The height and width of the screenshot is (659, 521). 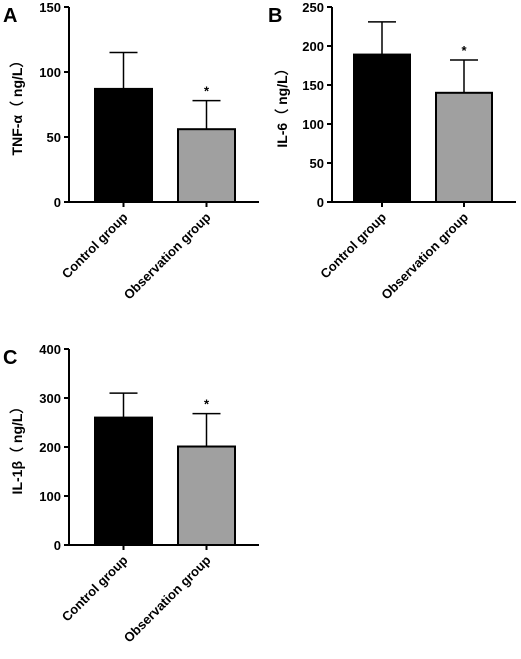 What do you see at coordinates (10, 358) in the screenshot?
I see `panel-label-c: C` at bounding box center [10, 358].